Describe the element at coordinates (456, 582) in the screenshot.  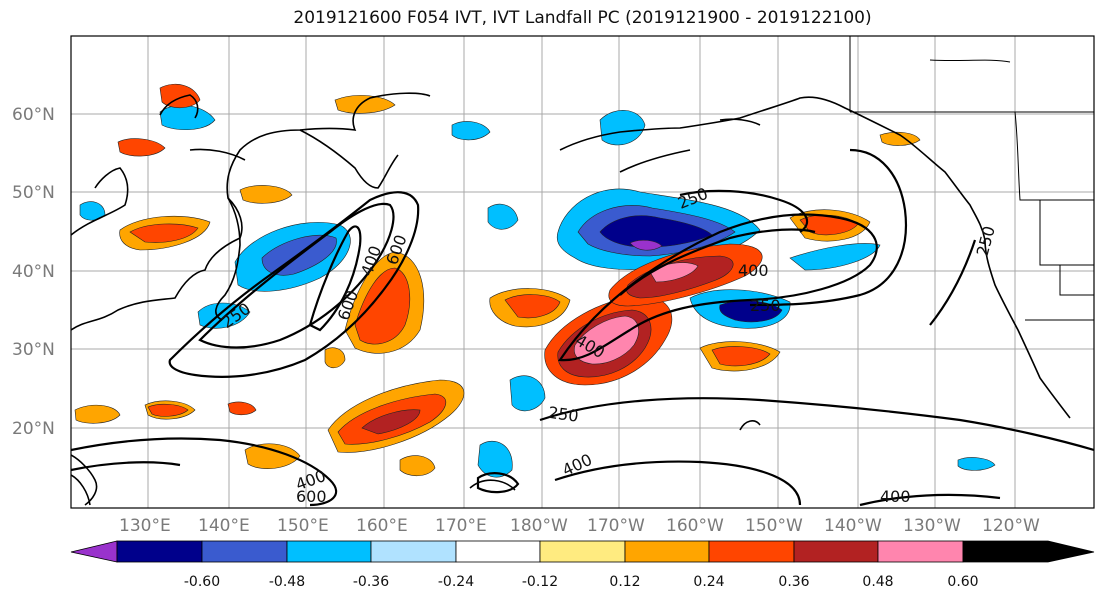
I see `colorbar-tick-label: -0.24` at that location.